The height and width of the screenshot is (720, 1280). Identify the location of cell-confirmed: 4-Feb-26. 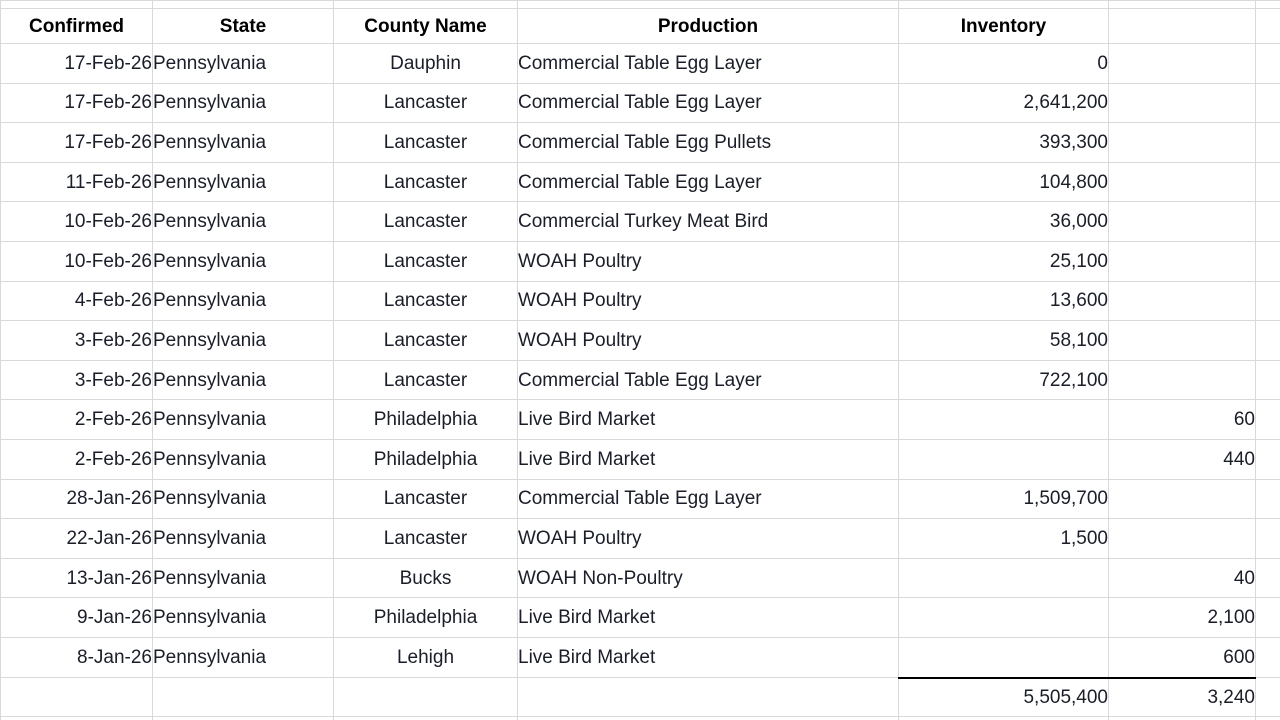
(76, 301).